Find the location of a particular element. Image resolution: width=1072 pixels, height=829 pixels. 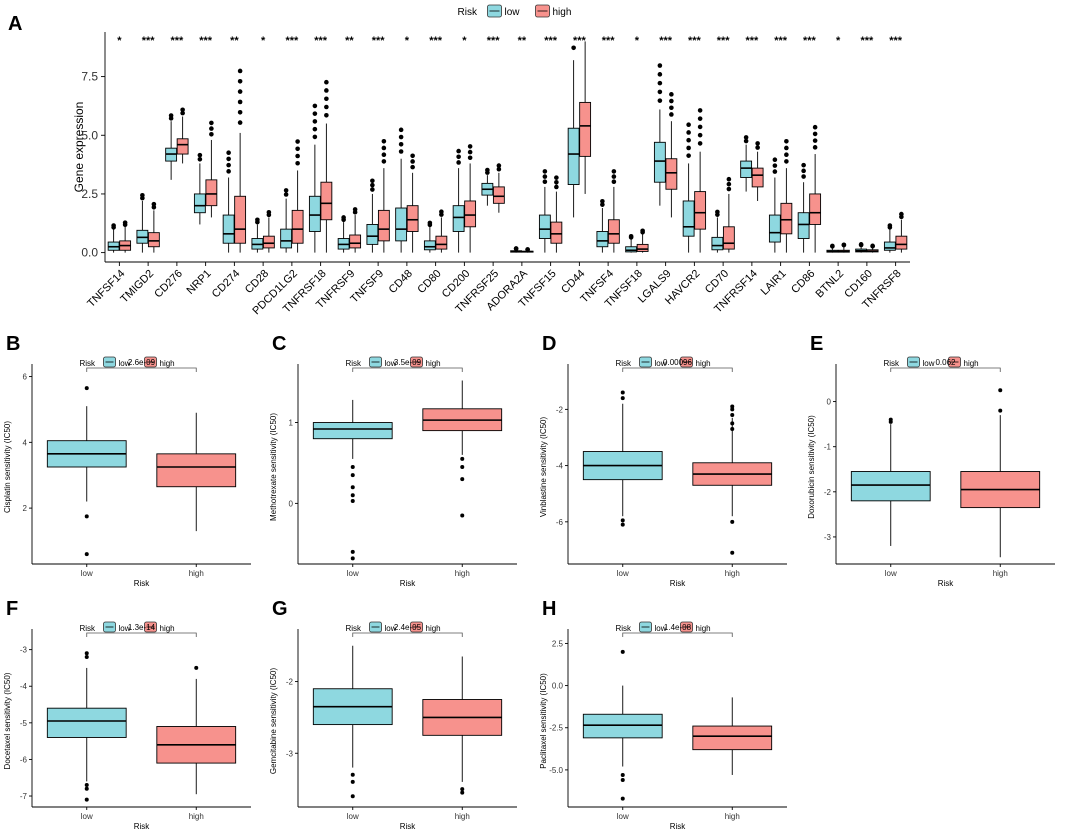

box-low-tnfsf18-box is located at coordinates (631, 249).